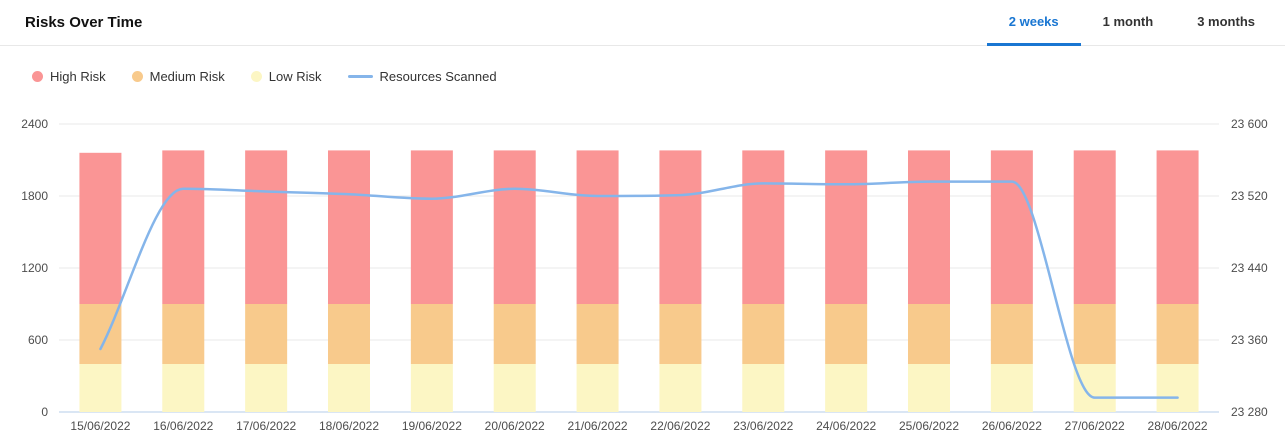 The image size is (1285, 443). Describe the element at coordinates (1249, 124) in the screenshot. I see `right-axis-tick-label: 23 600` at that location.